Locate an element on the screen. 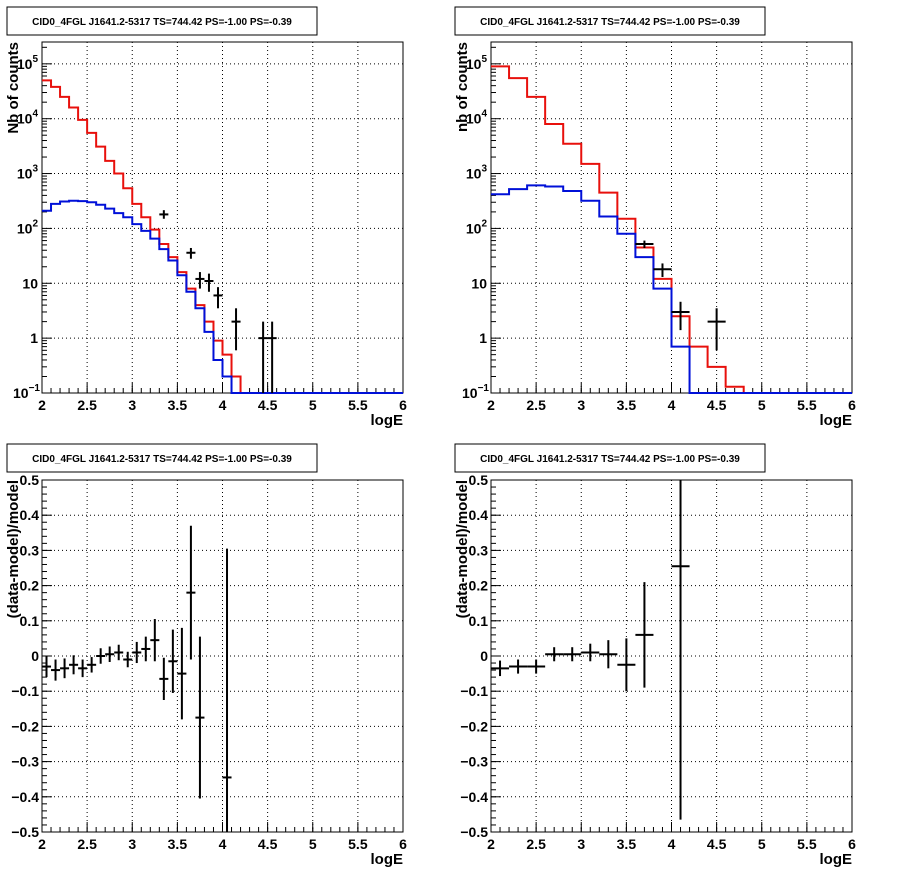  y-tick-label: 0.5 is located at coordinates (479, 480).